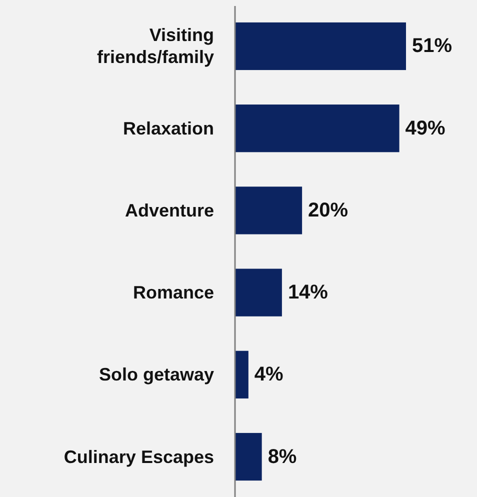 The height and width of the screenshot is (497, 477). What do you see at coordinates (155, 46) in the screenshot?
I see `y-tick-label: Visiting friends/family` at bounding box center [155, 46].